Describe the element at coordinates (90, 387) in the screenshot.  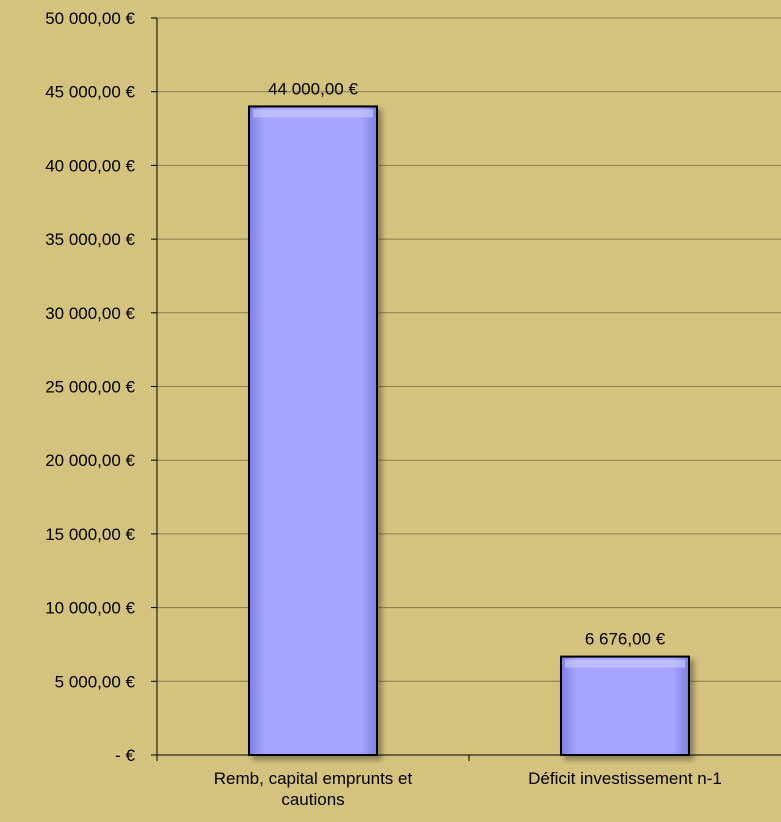
I see `y-tick-label: 25 000,00 €` at that location.